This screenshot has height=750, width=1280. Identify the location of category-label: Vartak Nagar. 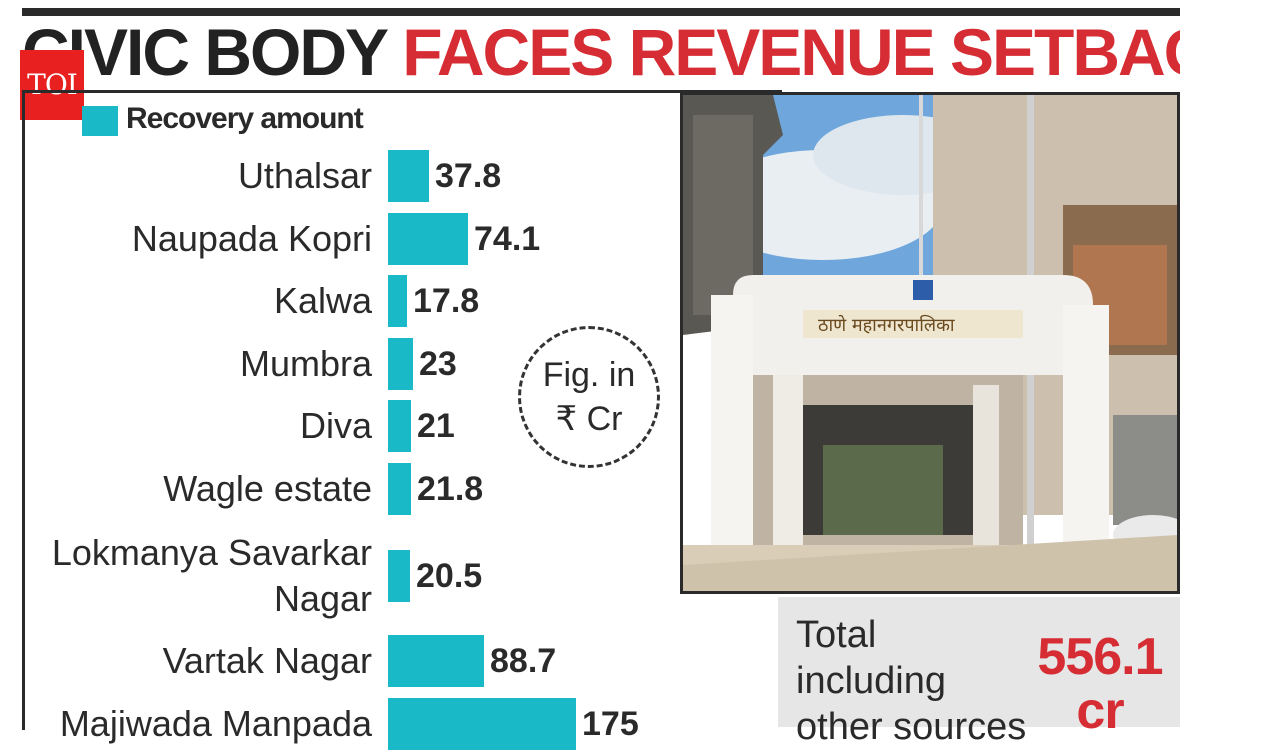
(267, 660).